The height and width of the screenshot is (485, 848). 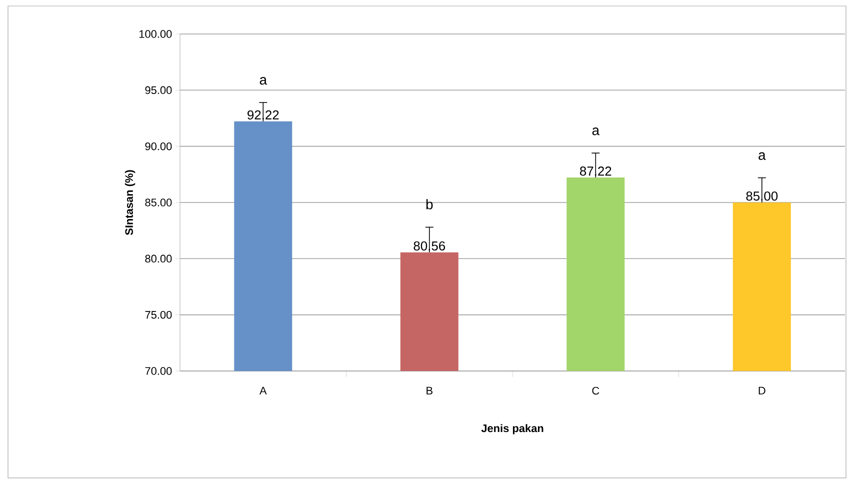 I want to click on x-axis-title: Jenis pakan, so click(x=512, y=429).